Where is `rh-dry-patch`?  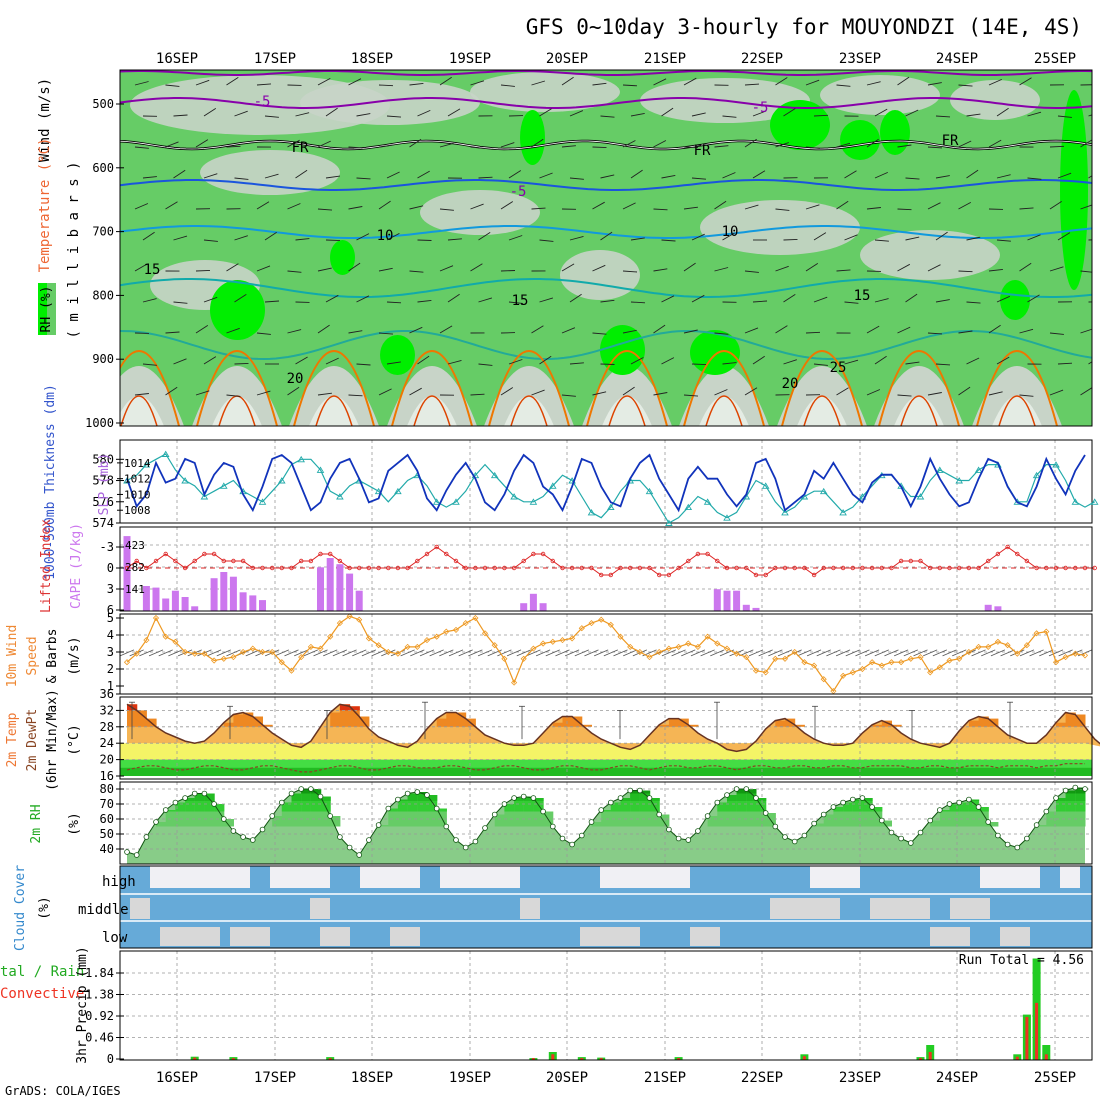 rh-dry-patch is located at coordinates (880, 95).